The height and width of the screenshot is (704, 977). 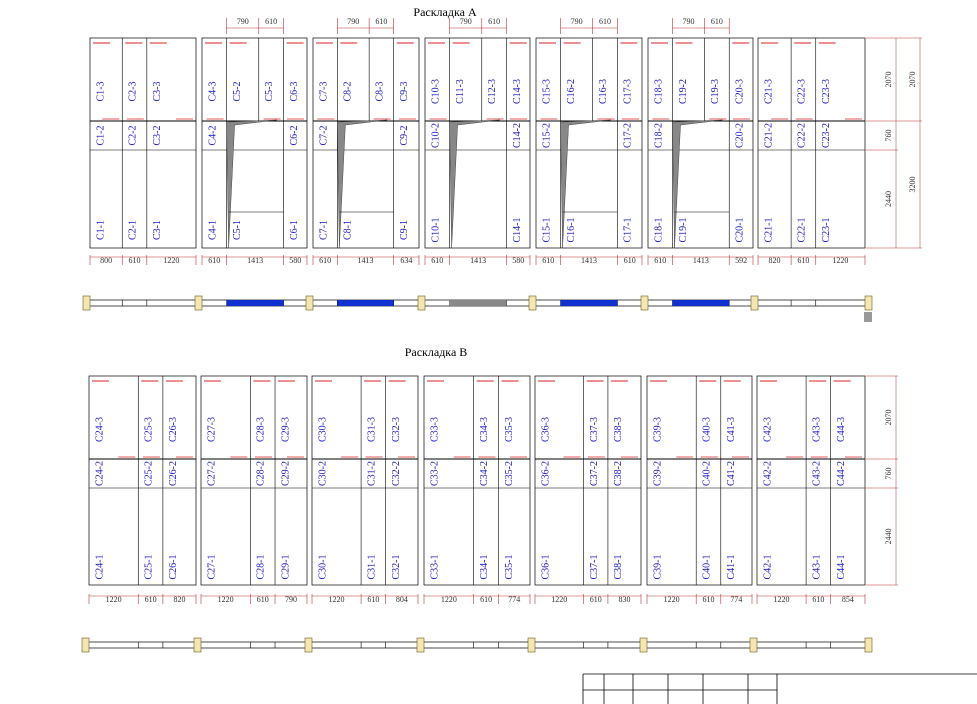 What do you see at coordinates (594, 567) in the screenshot?
I see `panel-label: C37-1` at bounding box center [594, 567].